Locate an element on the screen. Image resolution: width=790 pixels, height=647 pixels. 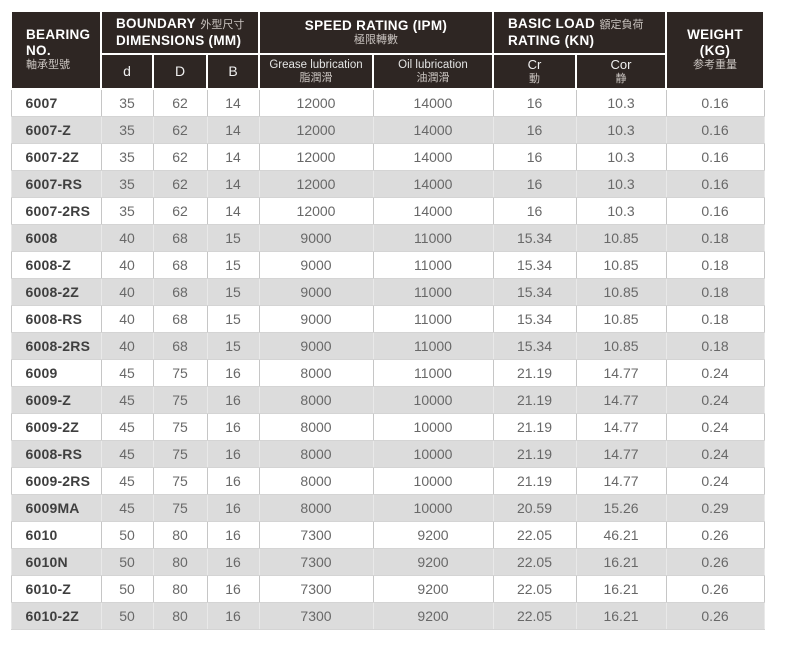
header-weight: WEIGHT (KG) 参考重量 is located at coordinates (715, 50).